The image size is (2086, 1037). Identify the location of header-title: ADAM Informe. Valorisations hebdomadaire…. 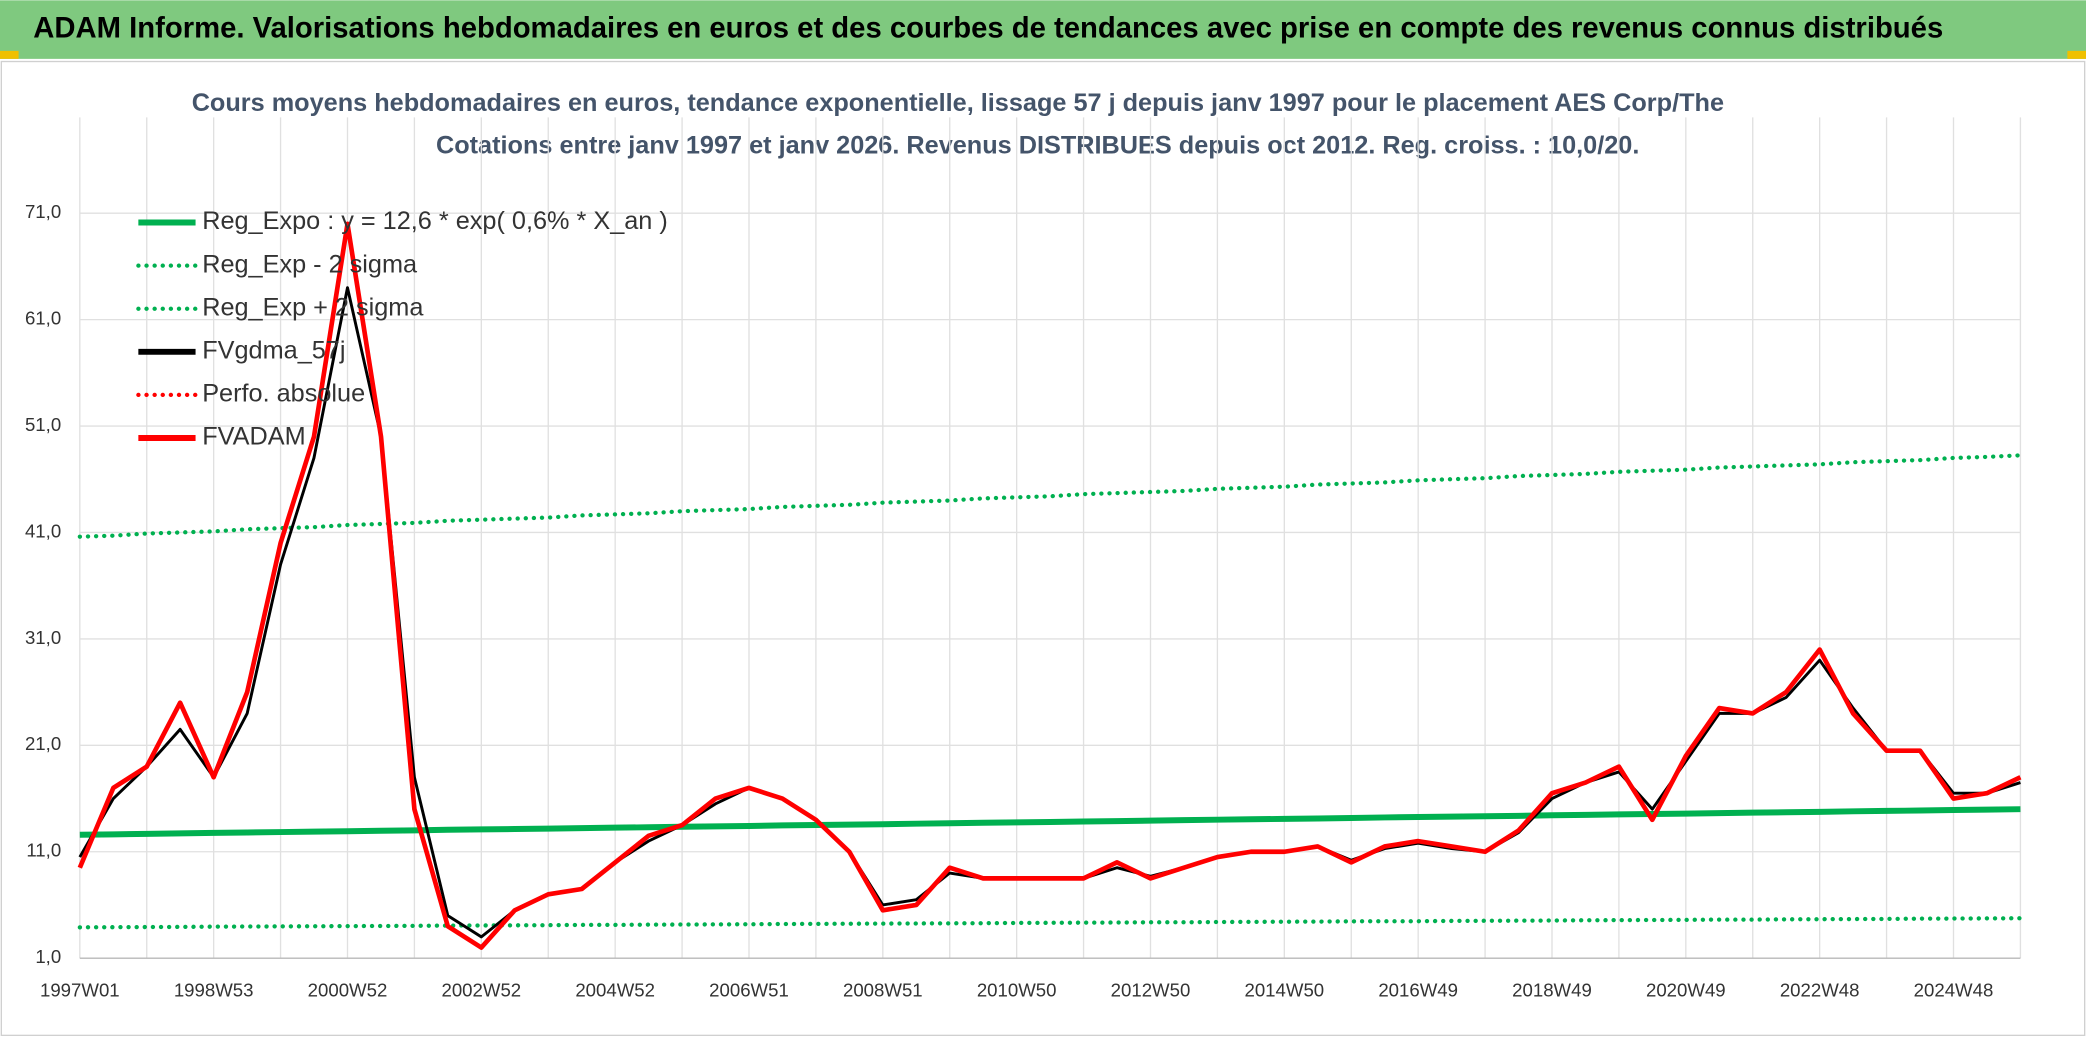
(988, 28).